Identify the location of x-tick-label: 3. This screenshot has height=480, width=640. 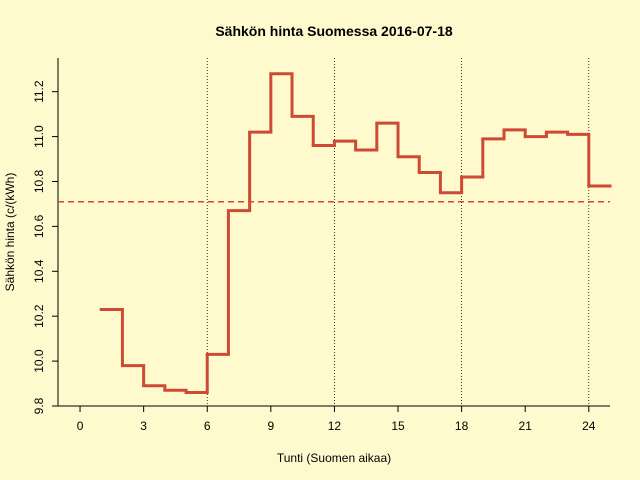
(143, 426).